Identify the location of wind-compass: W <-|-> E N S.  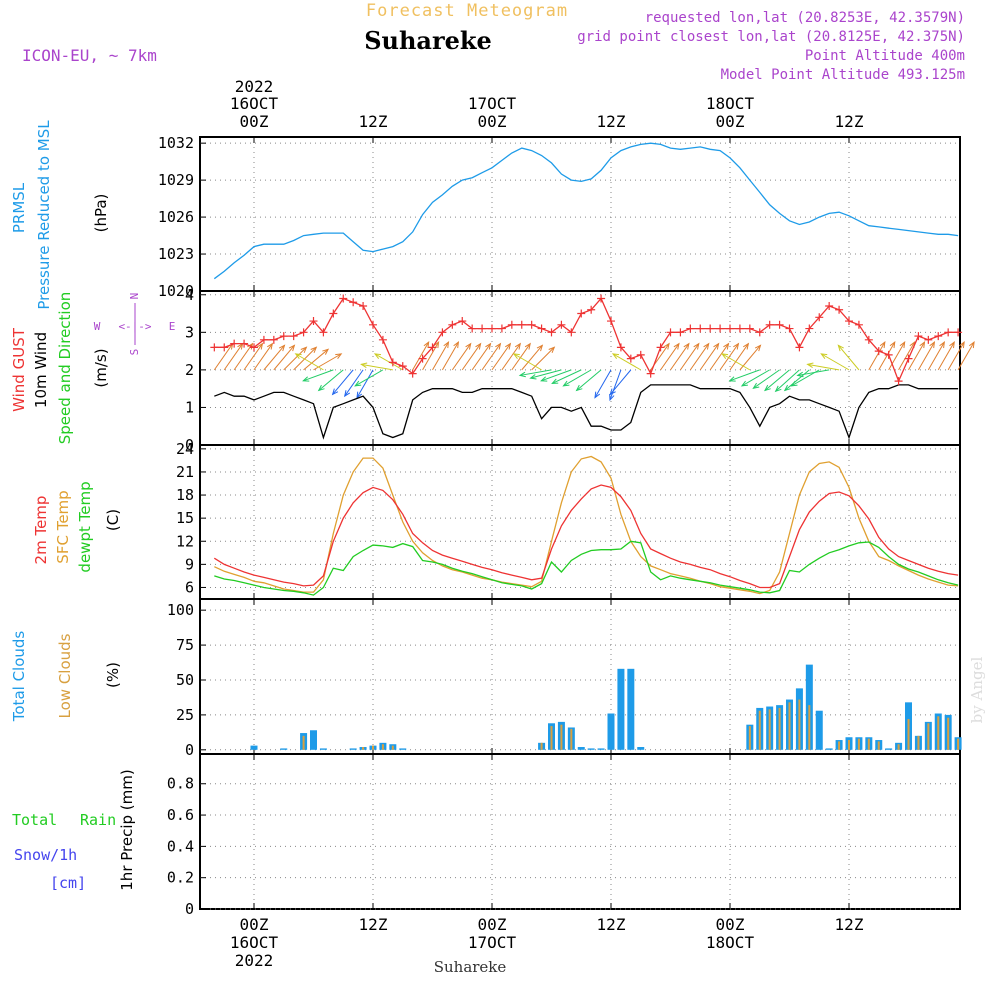
(135, 324).